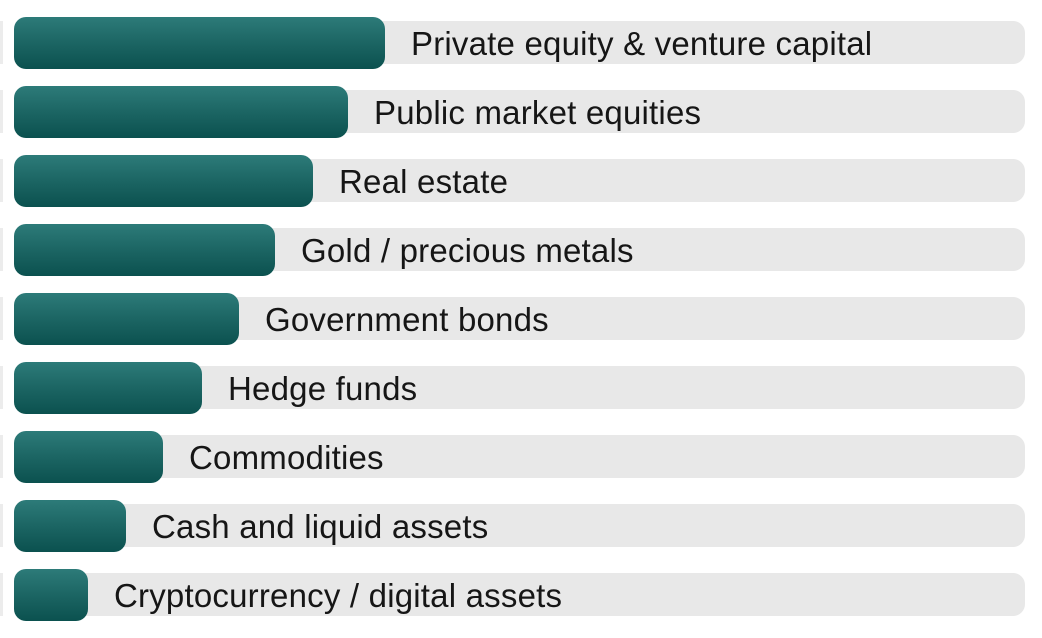 Image resolution: width=1042 pixels, height=638 pixels. Describe the element at coordinates (407, 319) in the screenshot. I see `bar-label: Government bonds` at that location.